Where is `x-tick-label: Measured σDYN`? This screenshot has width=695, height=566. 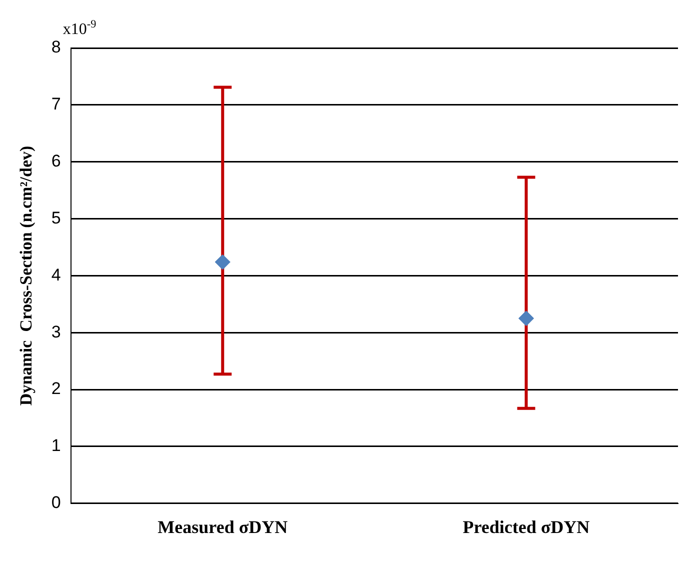 x-tick-label: Measured σDYN is located at coordinates (223, 526).